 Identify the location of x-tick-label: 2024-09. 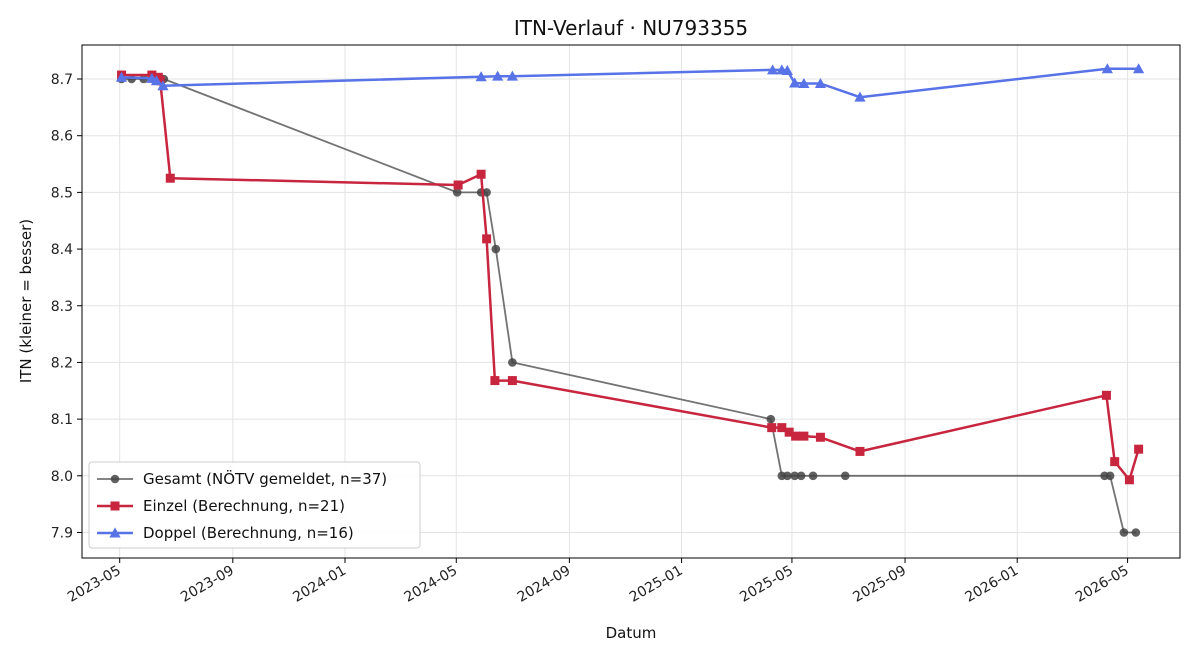
(544, 584).